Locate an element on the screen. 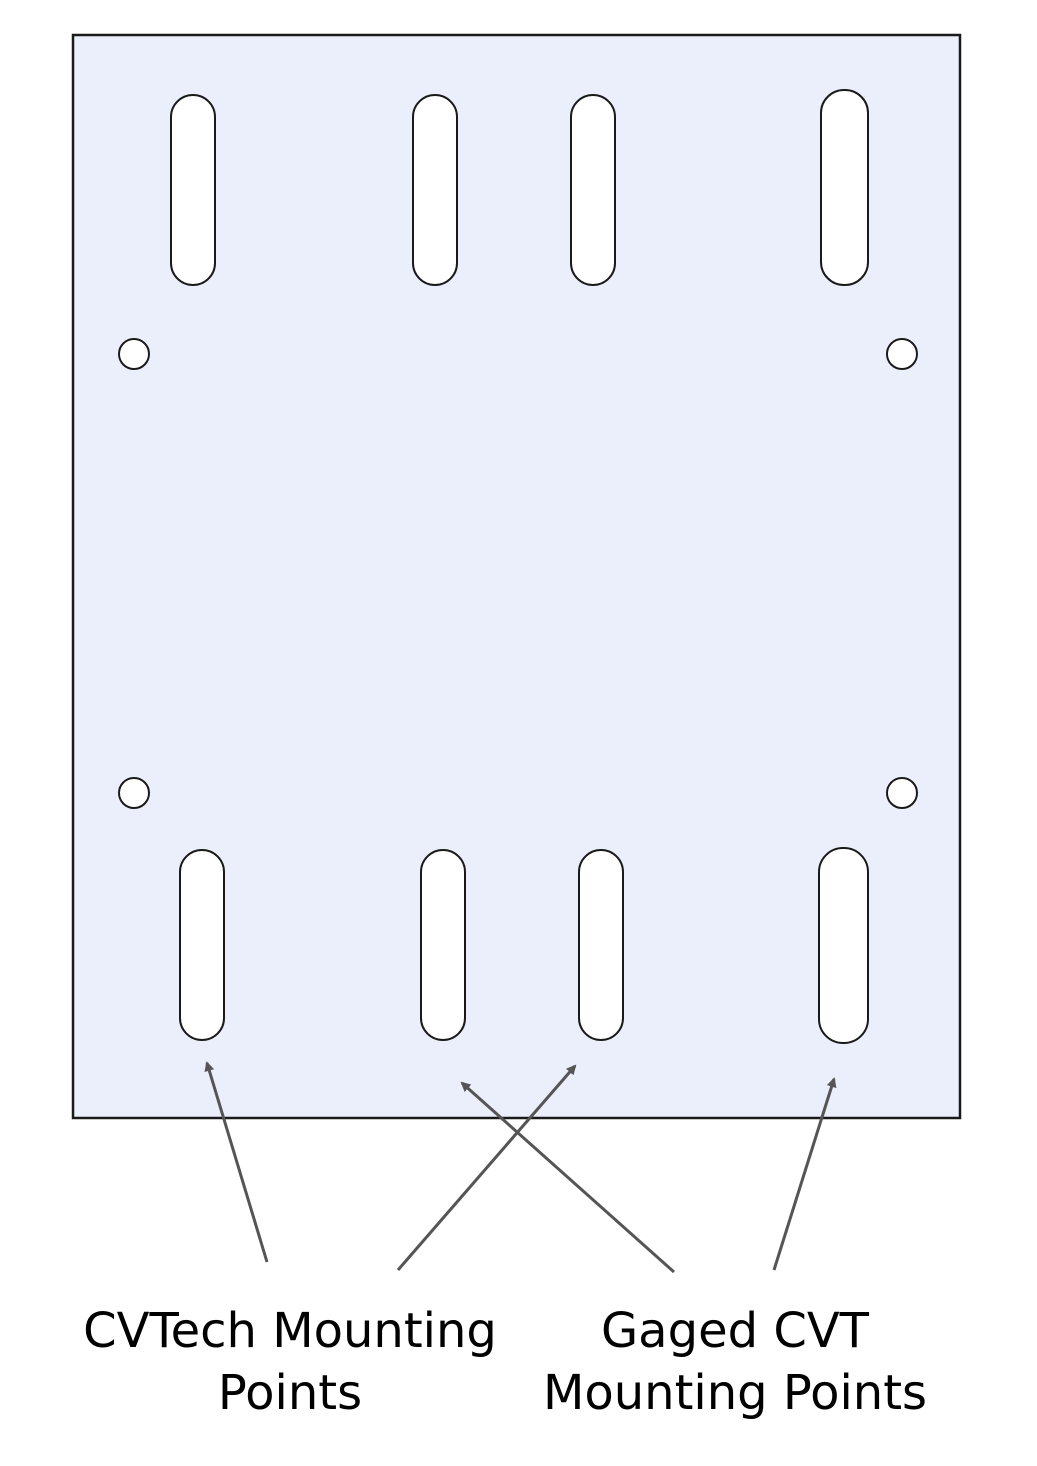  arrow-gaged-left is located at coordinates (567, 1177).